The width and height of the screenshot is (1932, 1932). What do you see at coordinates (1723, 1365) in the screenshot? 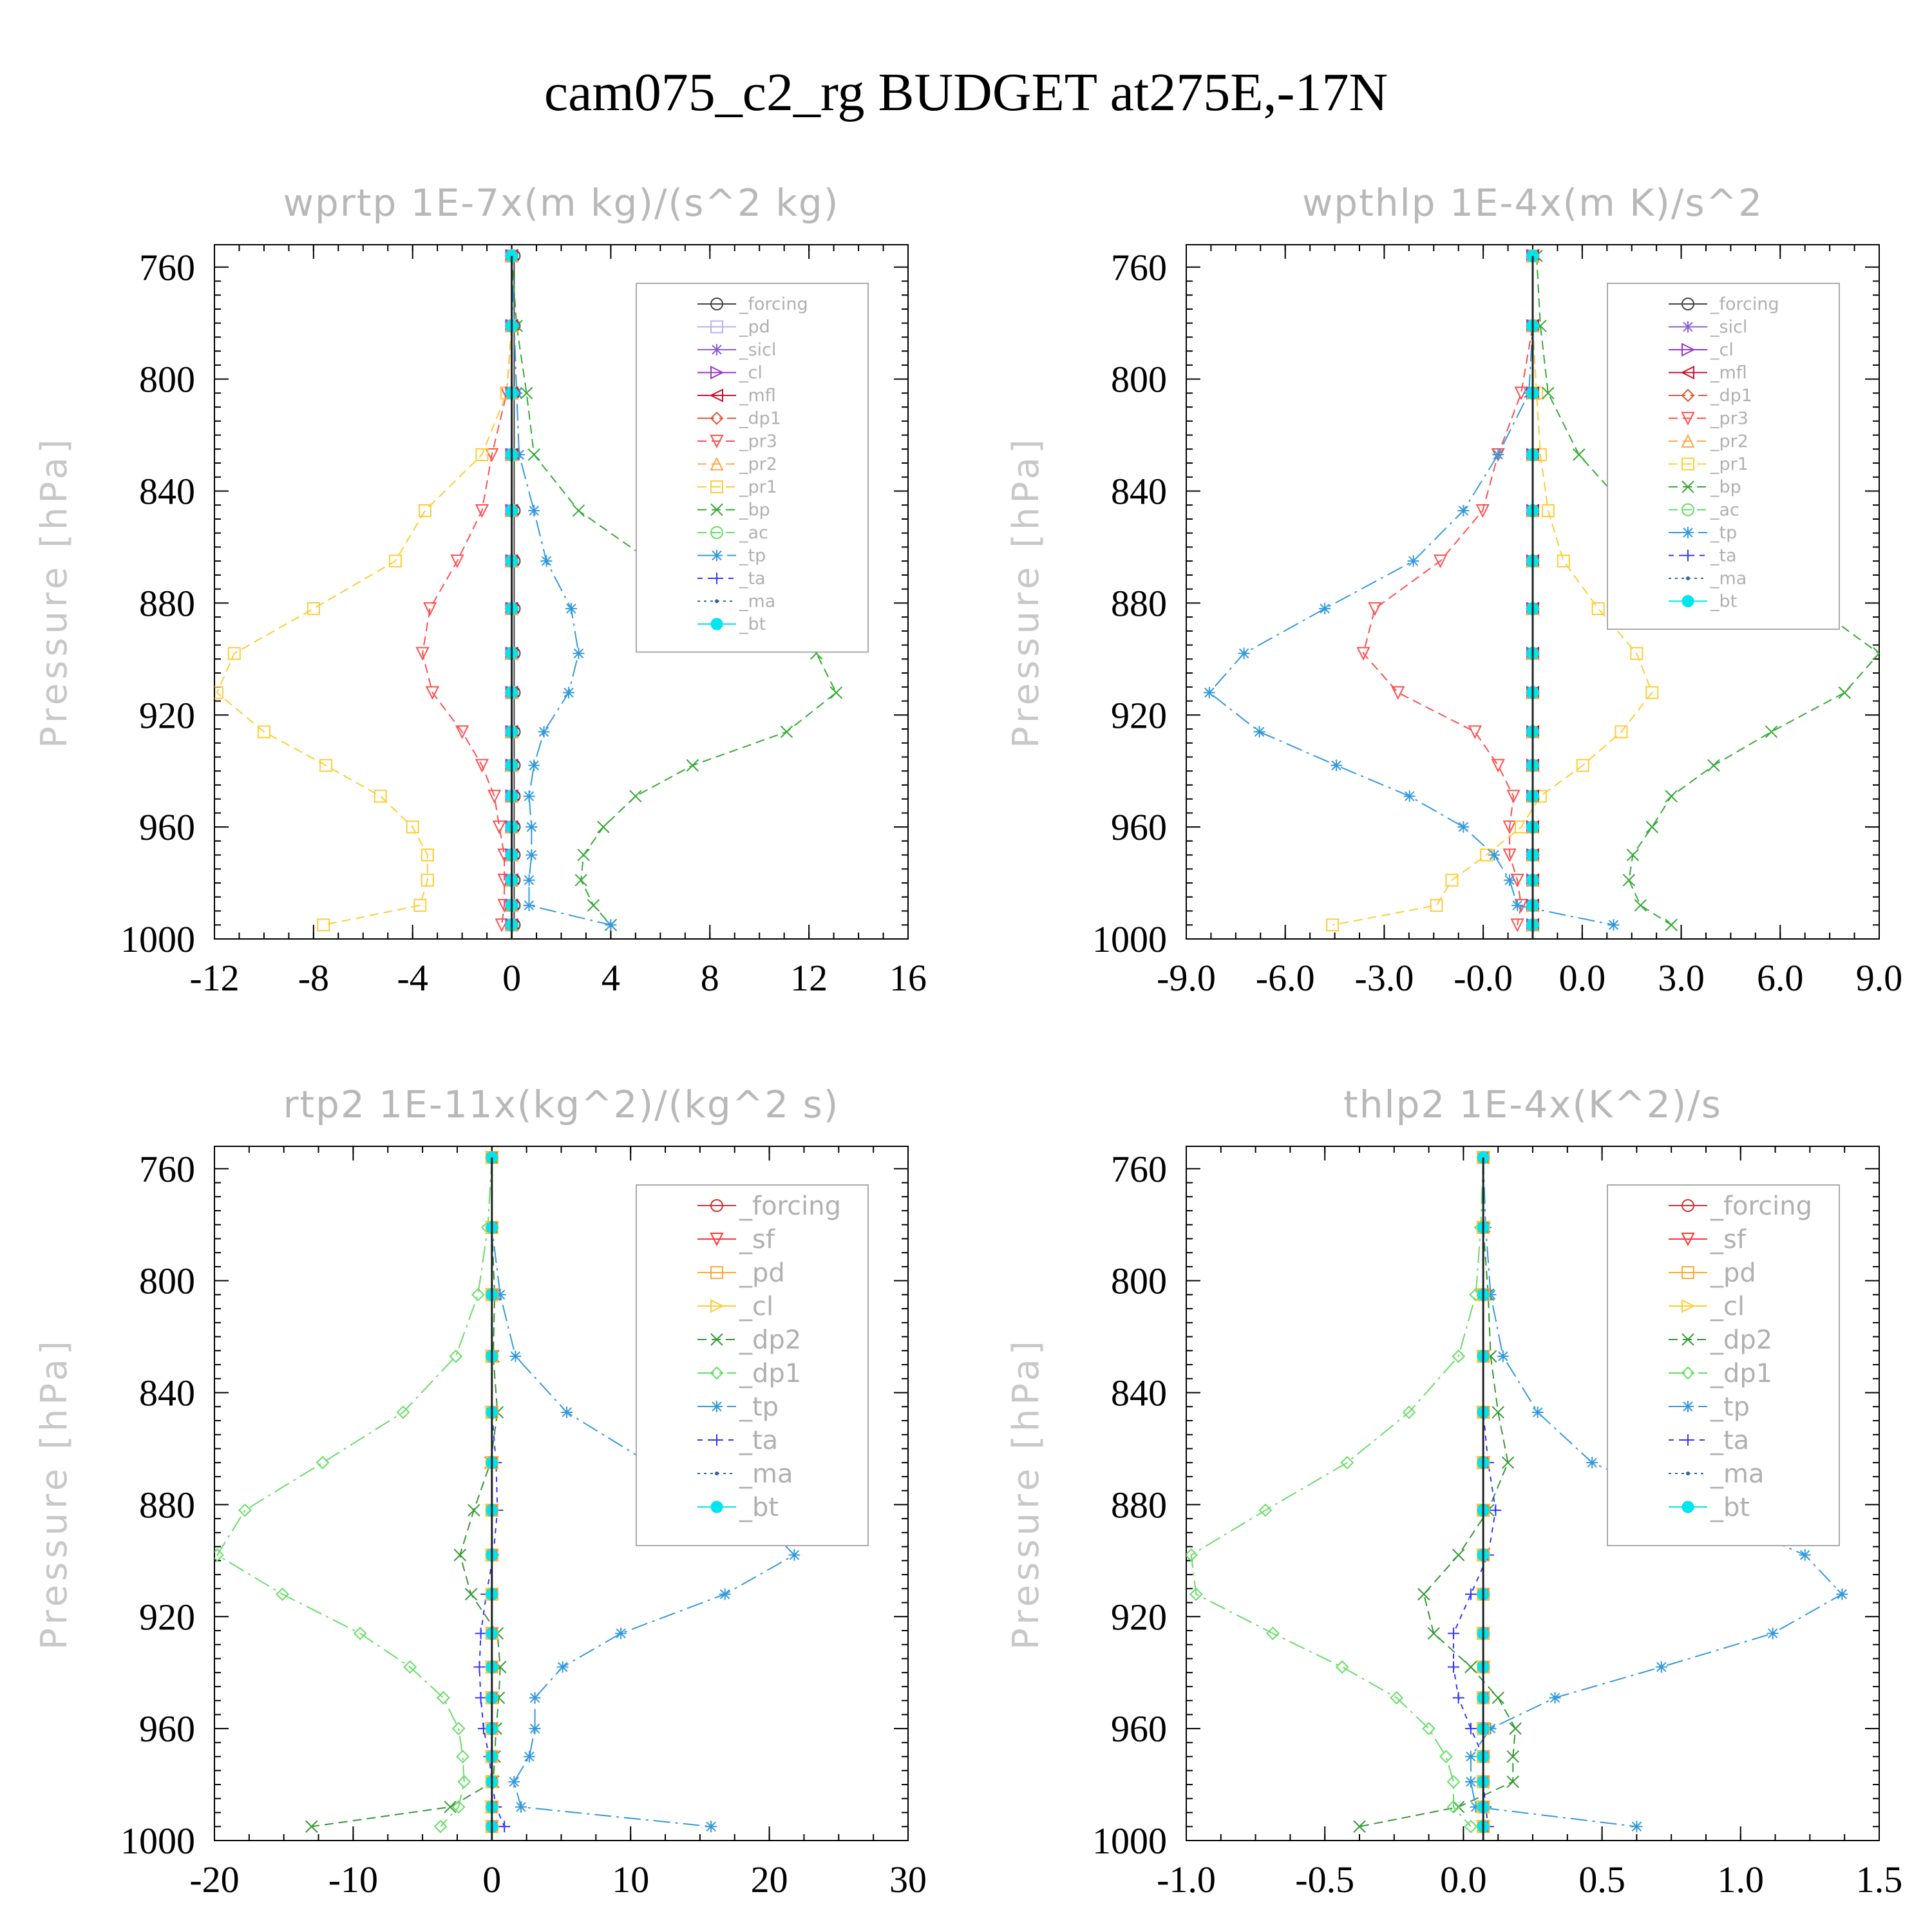
I see `legend-box` at bounding box center [1723, 1365].